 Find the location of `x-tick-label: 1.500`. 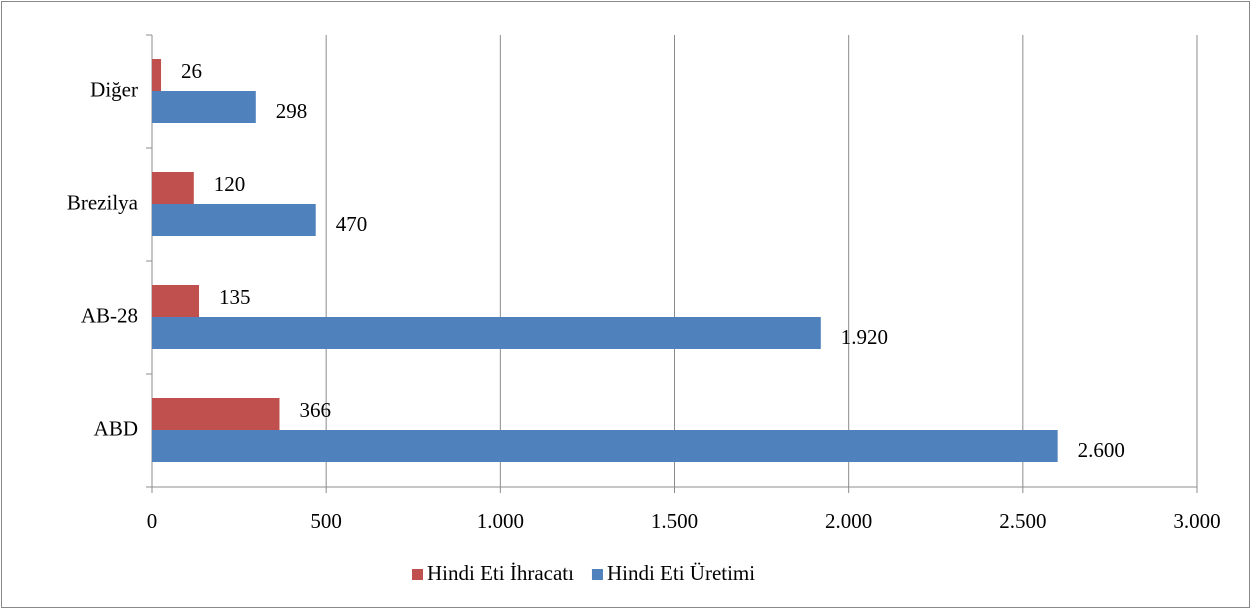

x-tick-label: 1.500 is located at coordinates (674, 521).